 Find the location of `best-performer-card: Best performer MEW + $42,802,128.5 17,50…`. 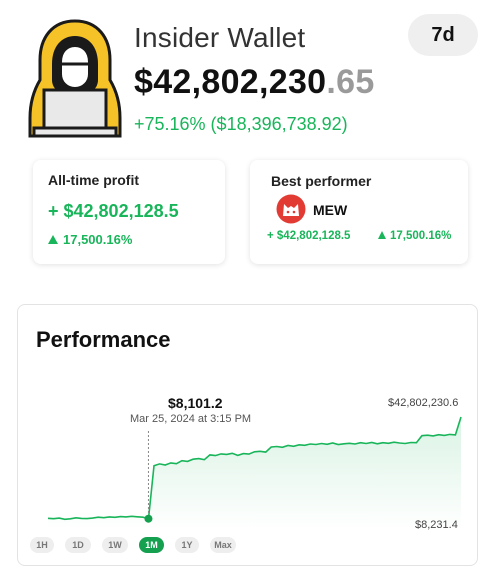

best-performer-card: Best performer MEW + $42,802,128.5 17,50… is located at coordinates (359, 212).